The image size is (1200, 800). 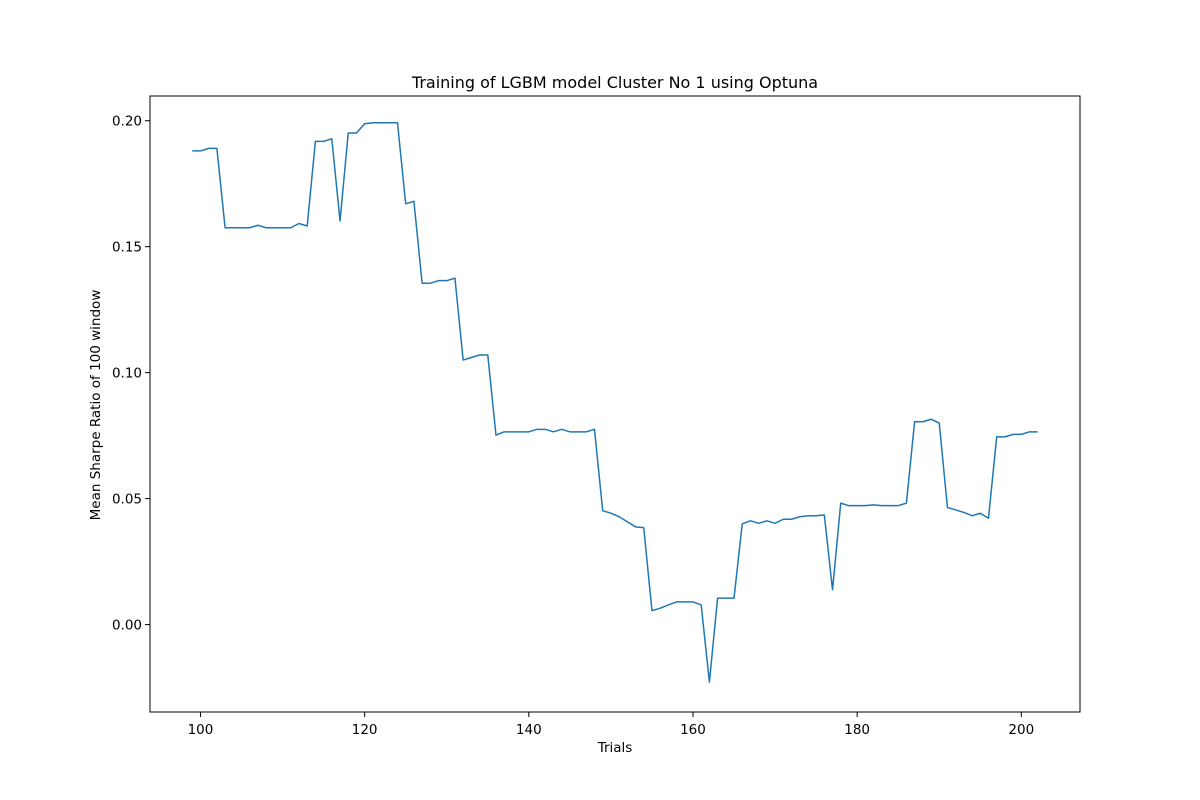 What do you see at coordinates (127, 374) in the screenshot?
I see `y-tick-label: 0.10` at bounding box center [127, 374].